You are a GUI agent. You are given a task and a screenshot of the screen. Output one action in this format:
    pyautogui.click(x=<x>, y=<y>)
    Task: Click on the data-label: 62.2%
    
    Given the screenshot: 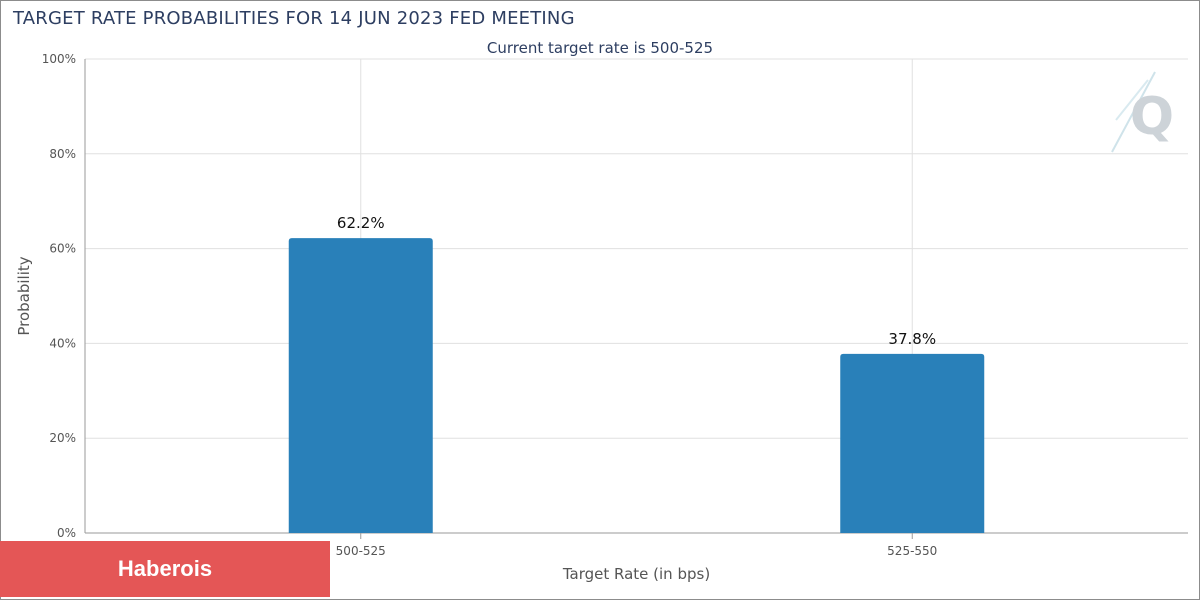 What is the action you would take?
    pyautogui.click(x=361, y=223)
    